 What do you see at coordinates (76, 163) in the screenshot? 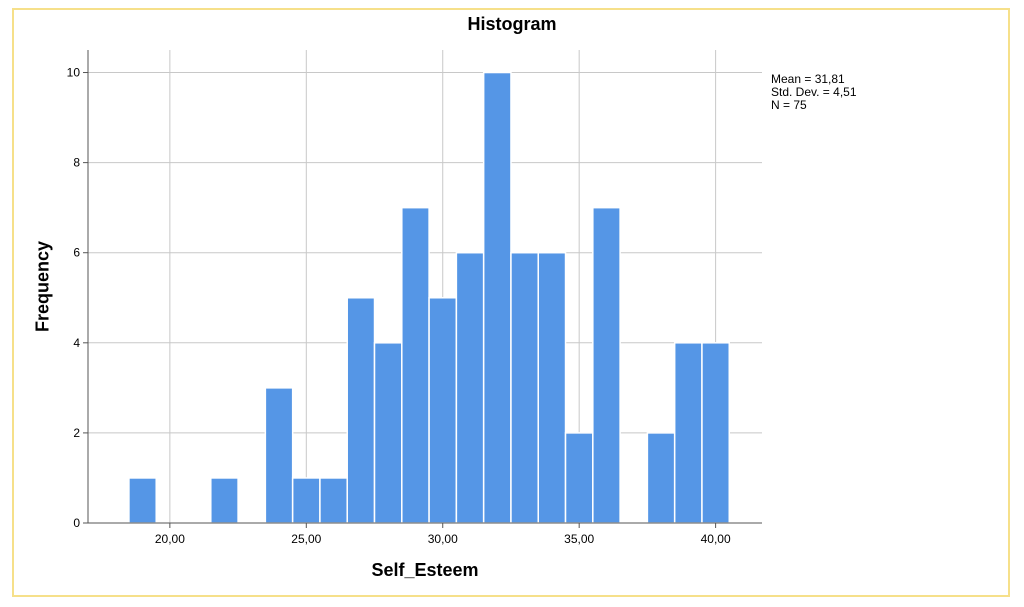
I see `y-tick-label: 8` at bounding box center [76, 163].